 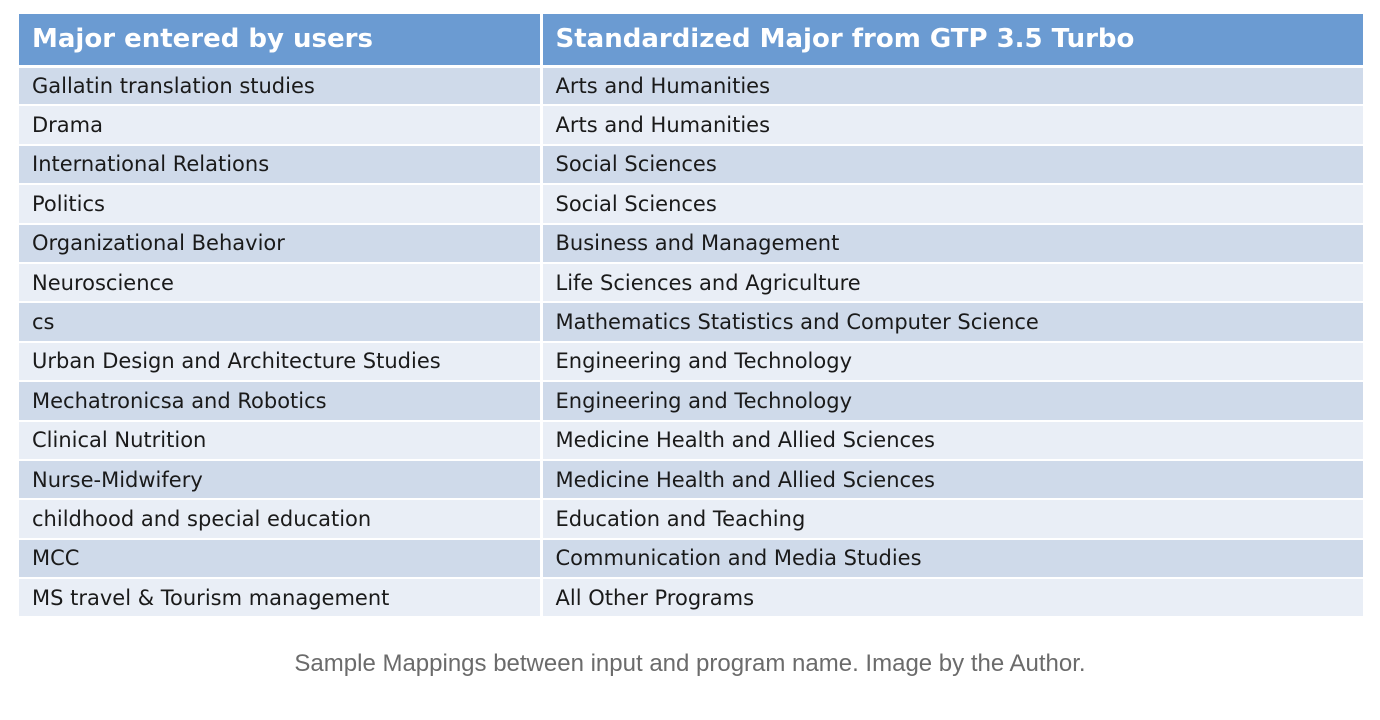 What do you see at coordinates (281, 165) in the screenshot?
I see `cell-user-major: International Relations` at bounding box center [281, 165].